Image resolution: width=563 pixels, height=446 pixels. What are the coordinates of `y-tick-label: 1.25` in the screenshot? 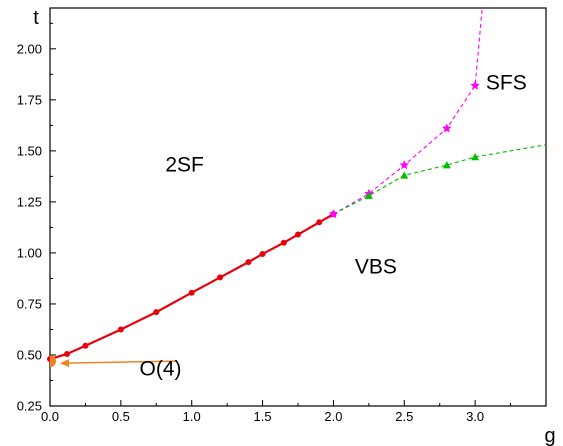 It's located at (29, 201).